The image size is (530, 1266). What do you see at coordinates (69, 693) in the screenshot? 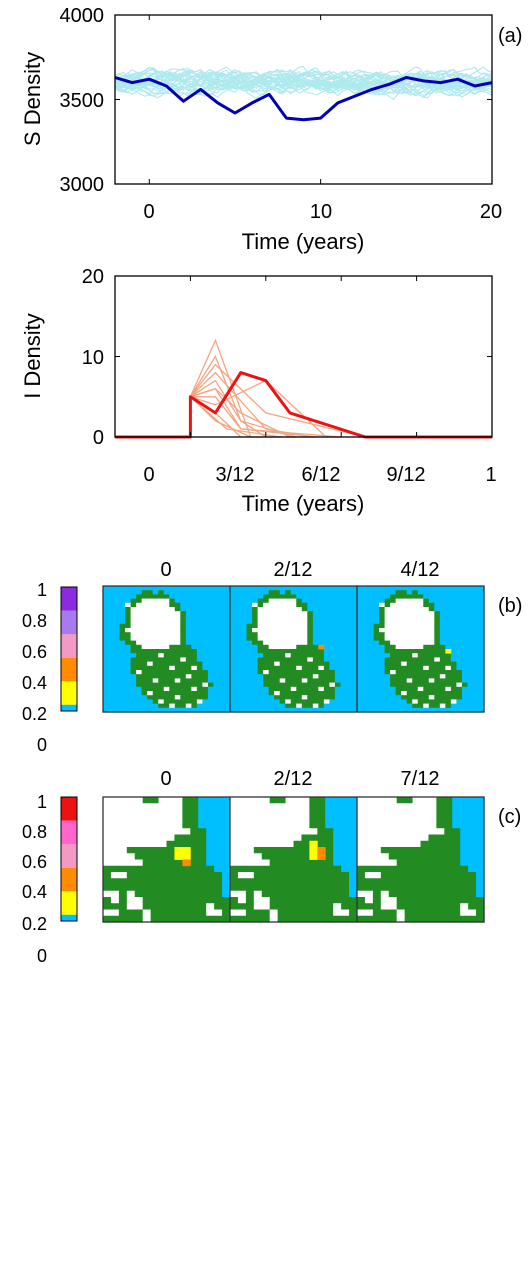
I see `scale-swatch` at bounding box center [69, 693].